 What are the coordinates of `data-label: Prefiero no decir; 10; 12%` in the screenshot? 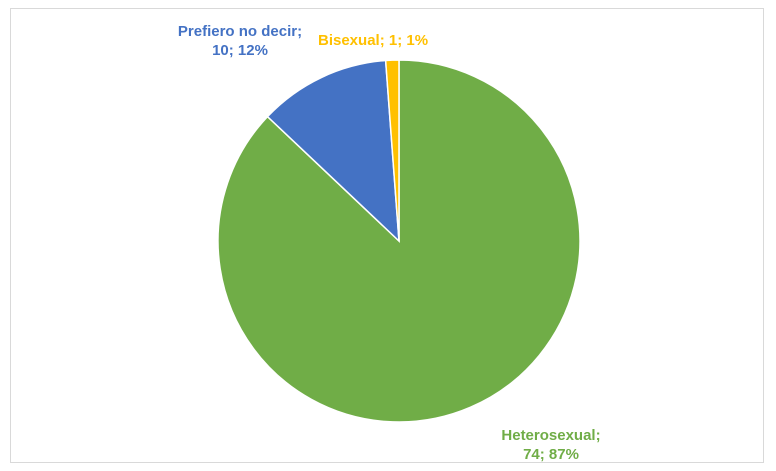 It's located at (240, 41).